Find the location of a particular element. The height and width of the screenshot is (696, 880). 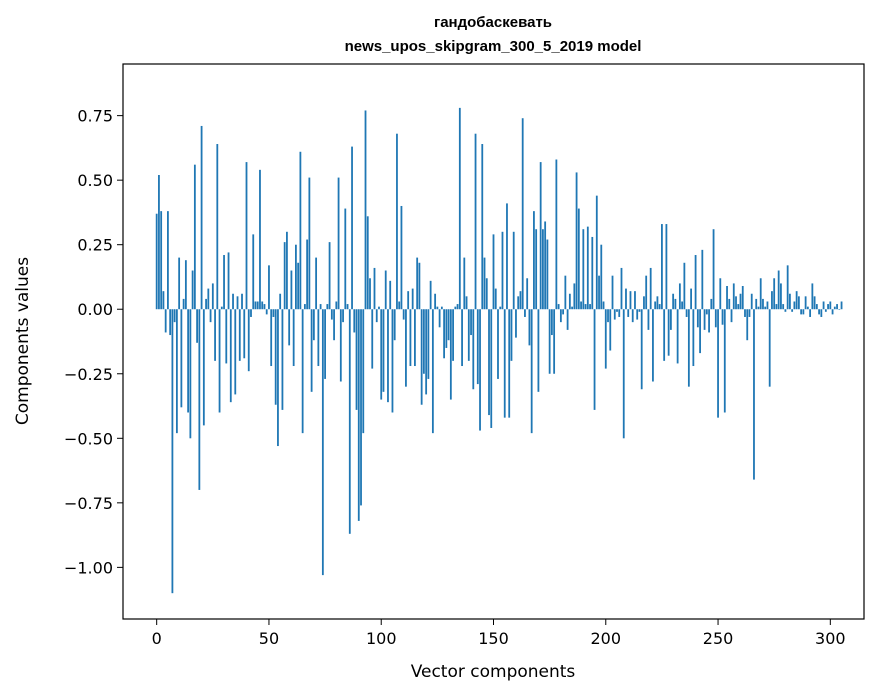

y-axis-label: Components values is located at coordinates (23, 341).